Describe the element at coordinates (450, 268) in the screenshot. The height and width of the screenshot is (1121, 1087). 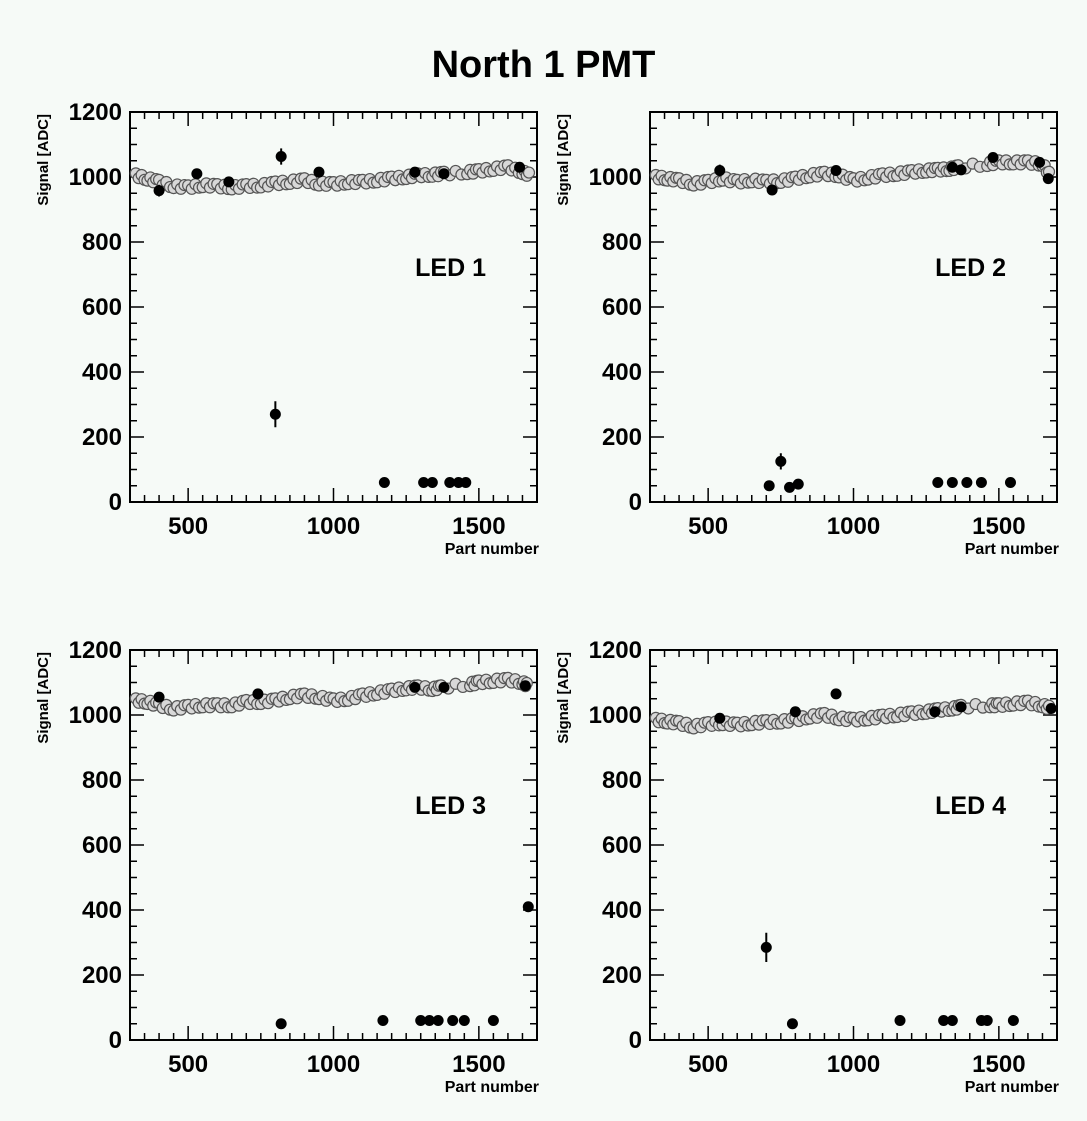
I see `led-label: LED 1` at that location.